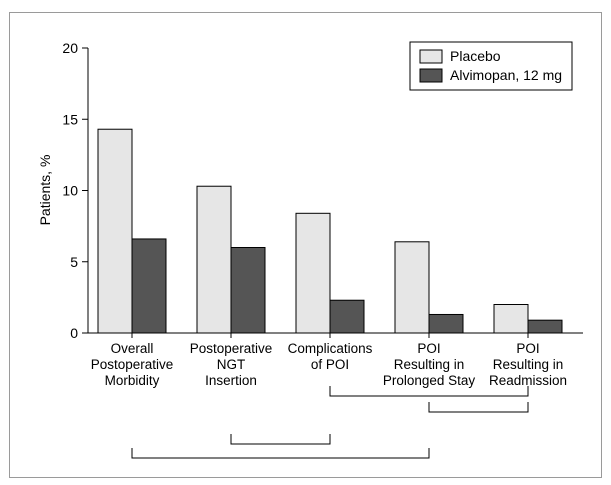 The height and width of the screenshot is (485, 611). Describe the element at coordinates (330, 348) in the screenshot. I see `x-tick-label: Complications` at that location.